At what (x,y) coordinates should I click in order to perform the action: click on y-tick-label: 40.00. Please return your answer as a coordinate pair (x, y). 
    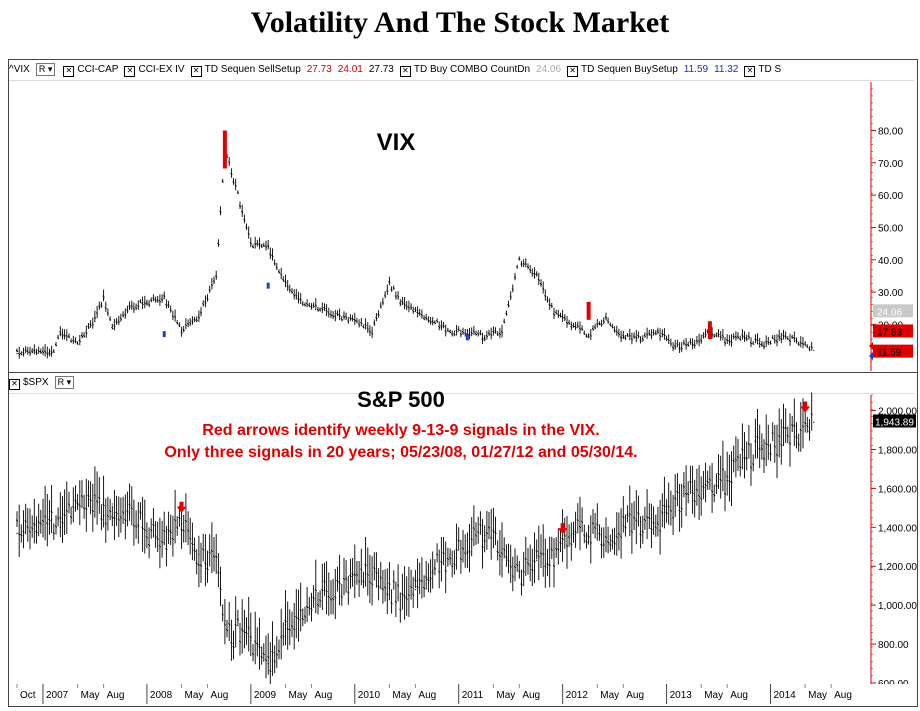
    Looking at the image, I should click on (890, 261).